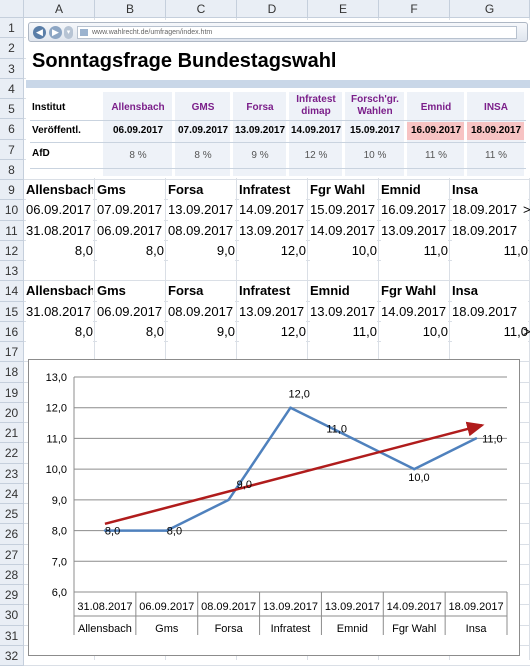 This screenshot has width=530, height=666. What do you see at coordinates (343, 291) in the screenshot?
I see `cell-sorted-header: Emnid` at bounding box center [343, 291].